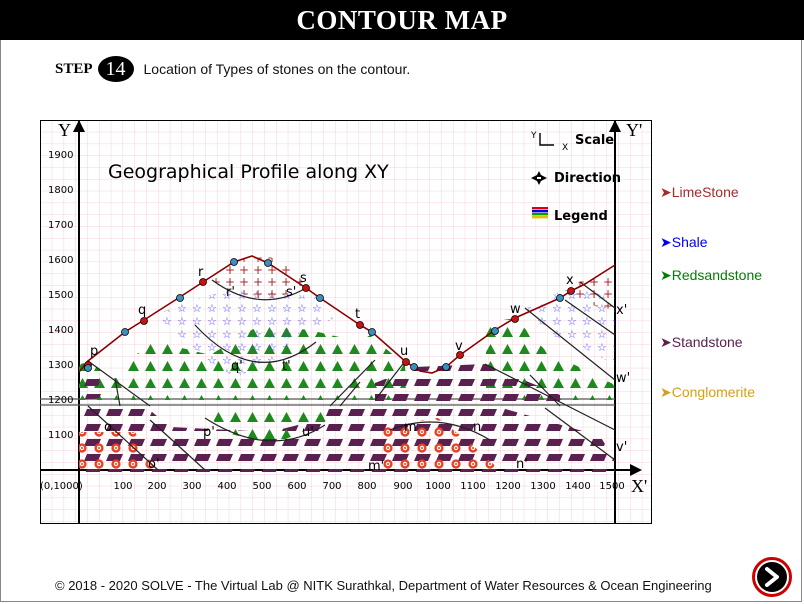 The width and height of the screenshot is (804, 604). I want to click on legend-conglomerite: ➤Conglomerite, so click(707, 392).